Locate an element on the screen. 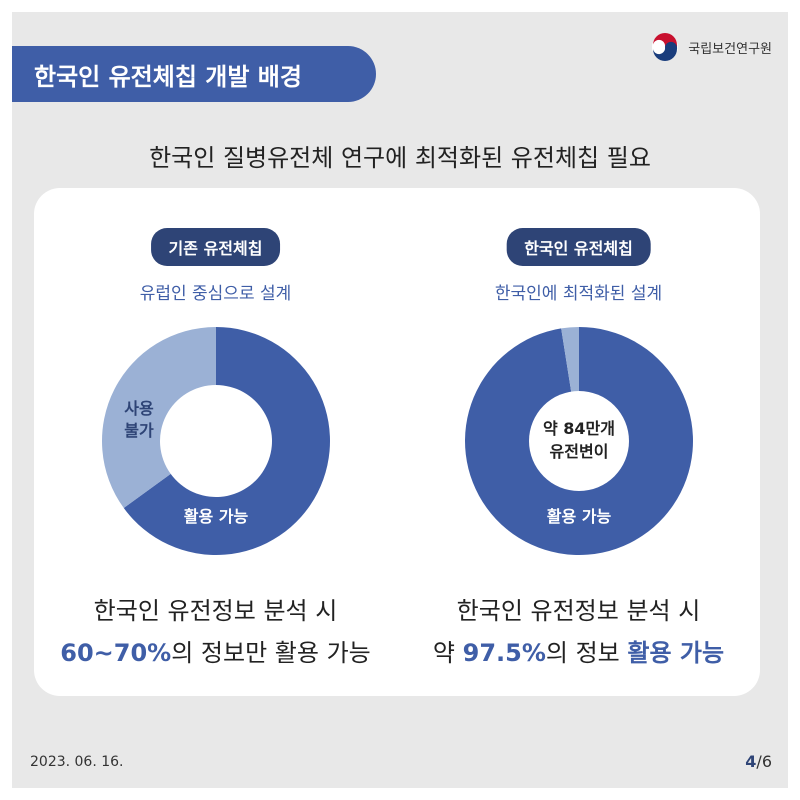  center-label: 유전변이 is located at coordinates (578, 451).